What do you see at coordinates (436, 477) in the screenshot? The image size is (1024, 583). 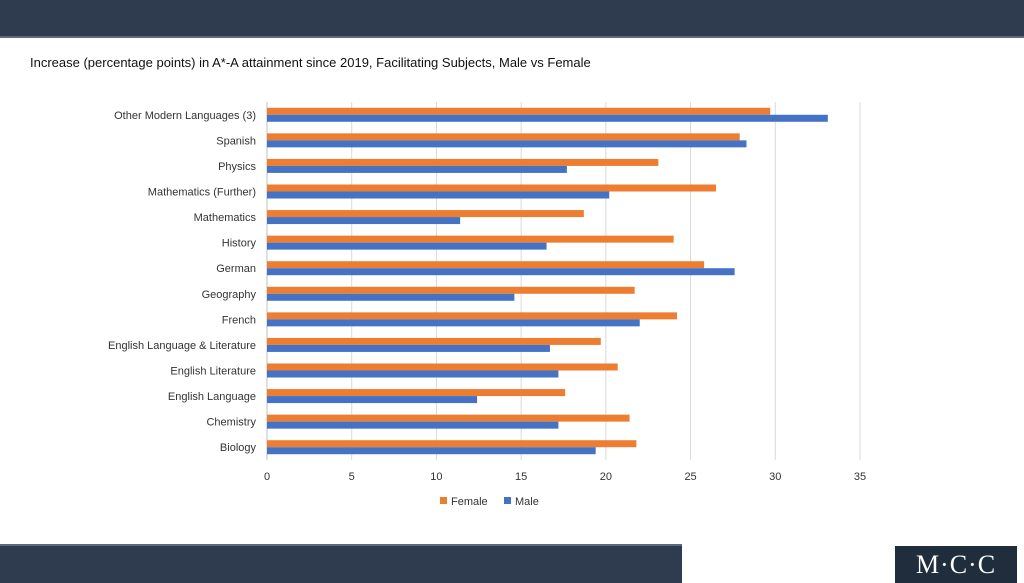 I see `x-tick-label: 10` at bounding box center [436, 477].